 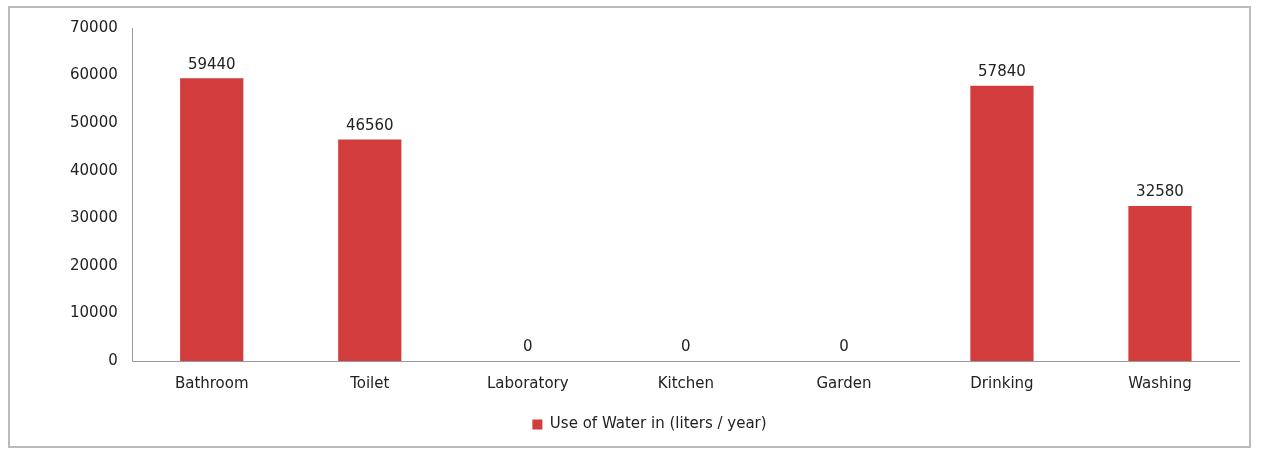 I want to click on y-tick-label: 30000, so click(x=94, y=217).